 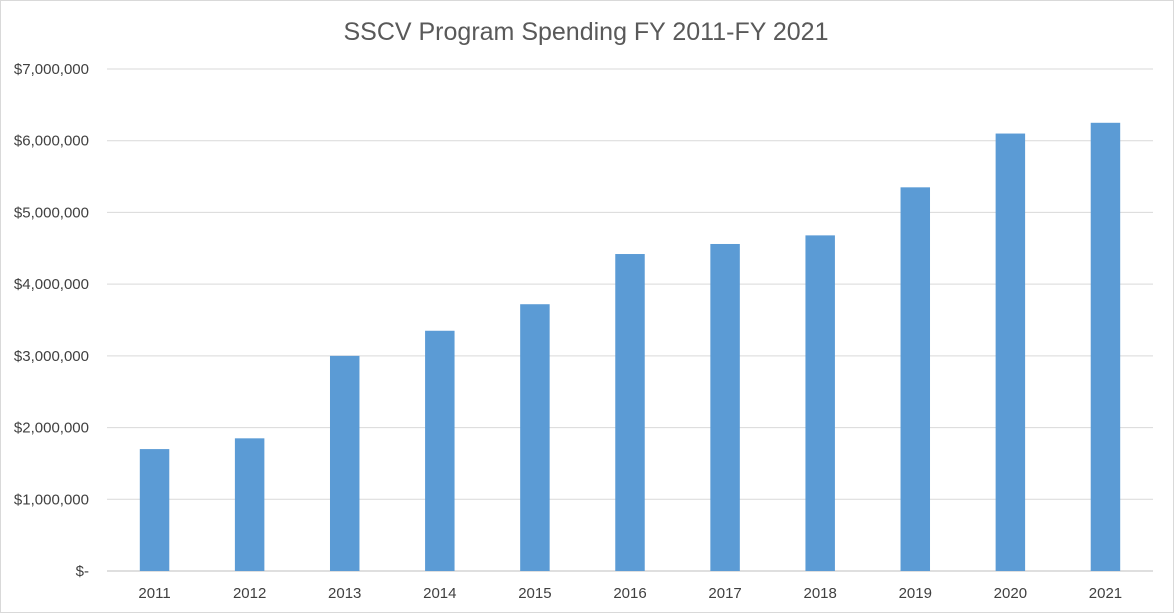 I want to click on chart-title: SSCV Program Spending FY 2011-FY 2021, so click(x=585, y=32).